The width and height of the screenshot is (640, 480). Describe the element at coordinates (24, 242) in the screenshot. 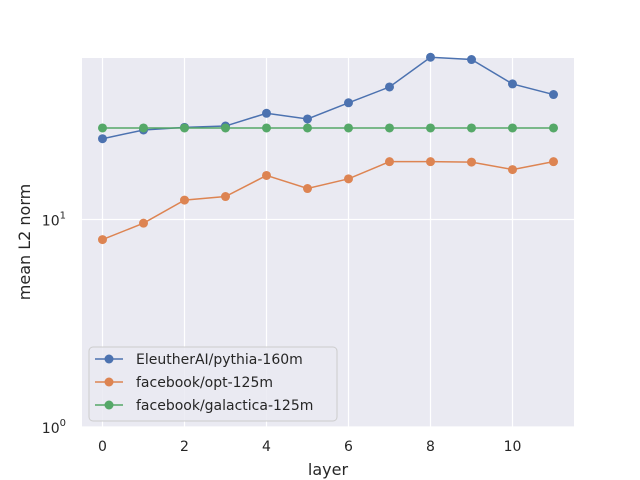

I see `y-axis-label: mean L2 norm` at that location.